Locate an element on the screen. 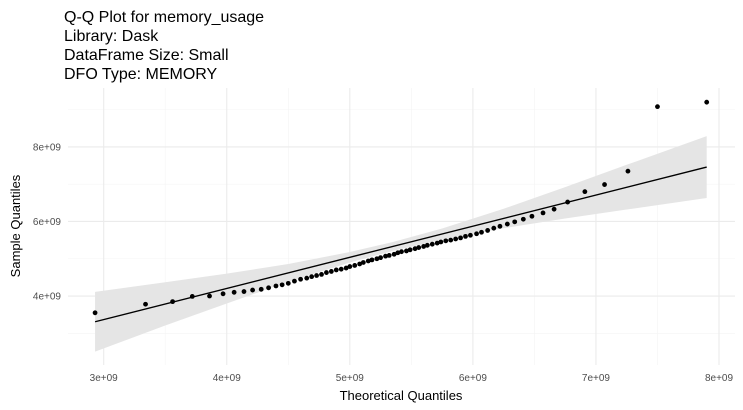 The image size is (743, 410). x-tick-label: 8e+09 is located at coordinates (719, 378).